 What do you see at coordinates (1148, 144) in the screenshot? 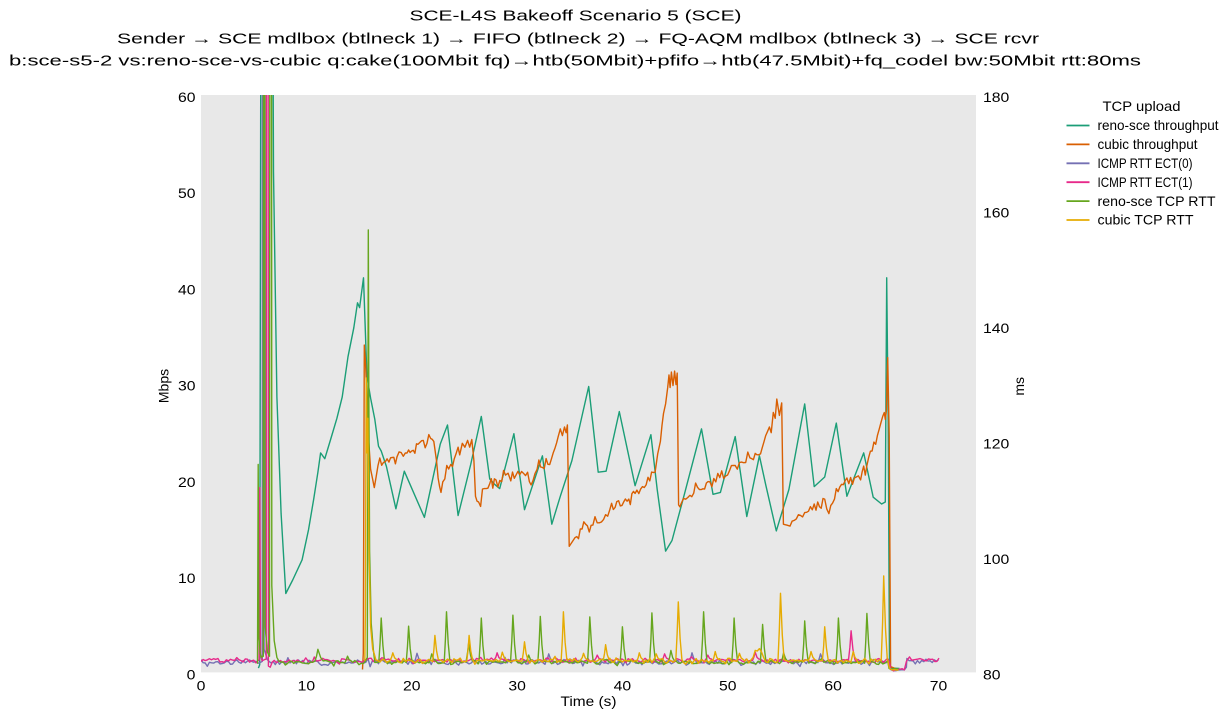
I see `svg-text: cubic throughput` at bounding box center [1148, 144].